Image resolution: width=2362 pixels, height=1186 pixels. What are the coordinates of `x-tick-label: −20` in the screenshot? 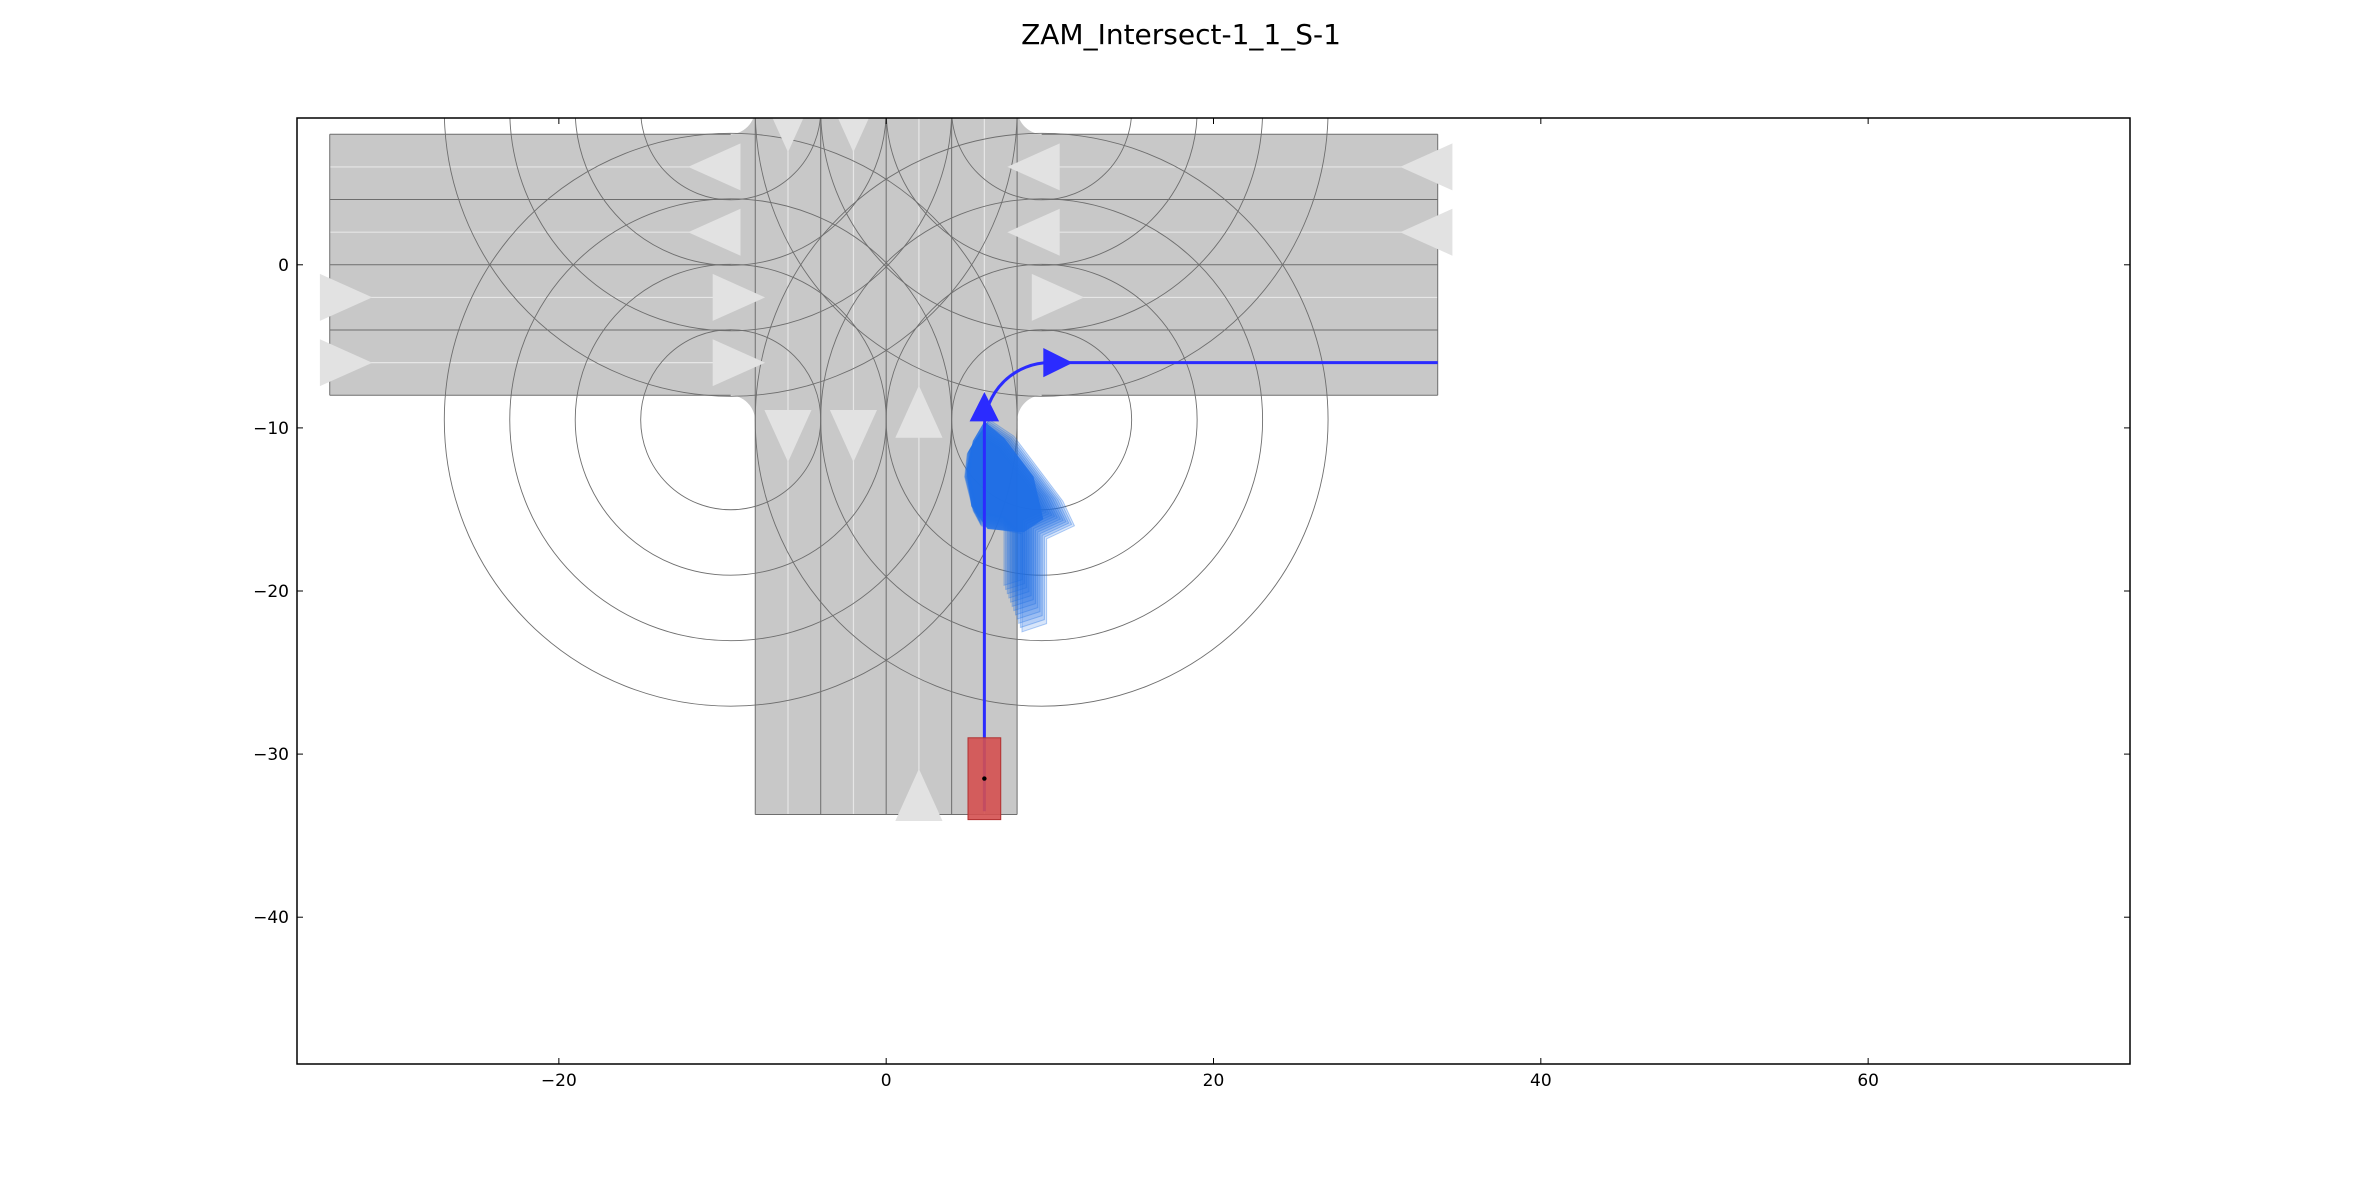 It's located at (559, 1081).